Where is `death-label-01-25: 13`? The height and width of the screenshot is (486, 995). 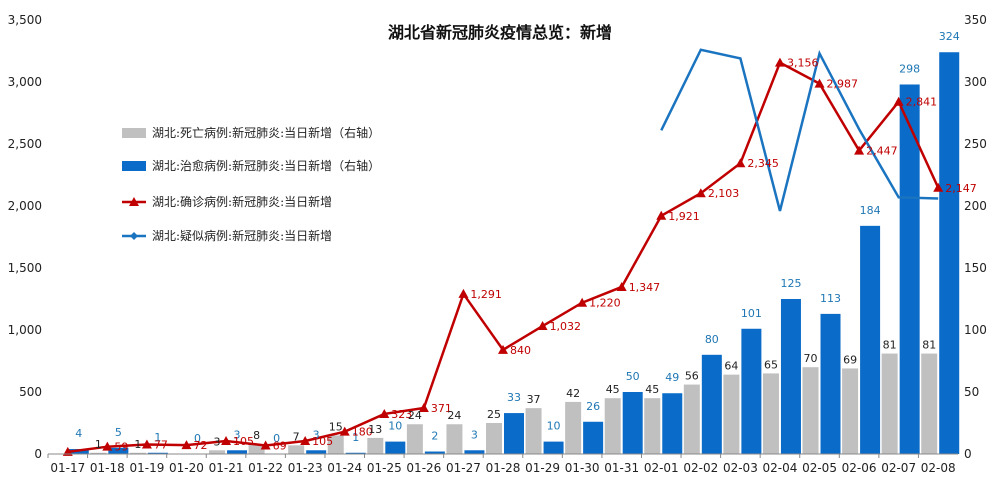
death-label-01-25: 13 is located at coordinates (375, 429).